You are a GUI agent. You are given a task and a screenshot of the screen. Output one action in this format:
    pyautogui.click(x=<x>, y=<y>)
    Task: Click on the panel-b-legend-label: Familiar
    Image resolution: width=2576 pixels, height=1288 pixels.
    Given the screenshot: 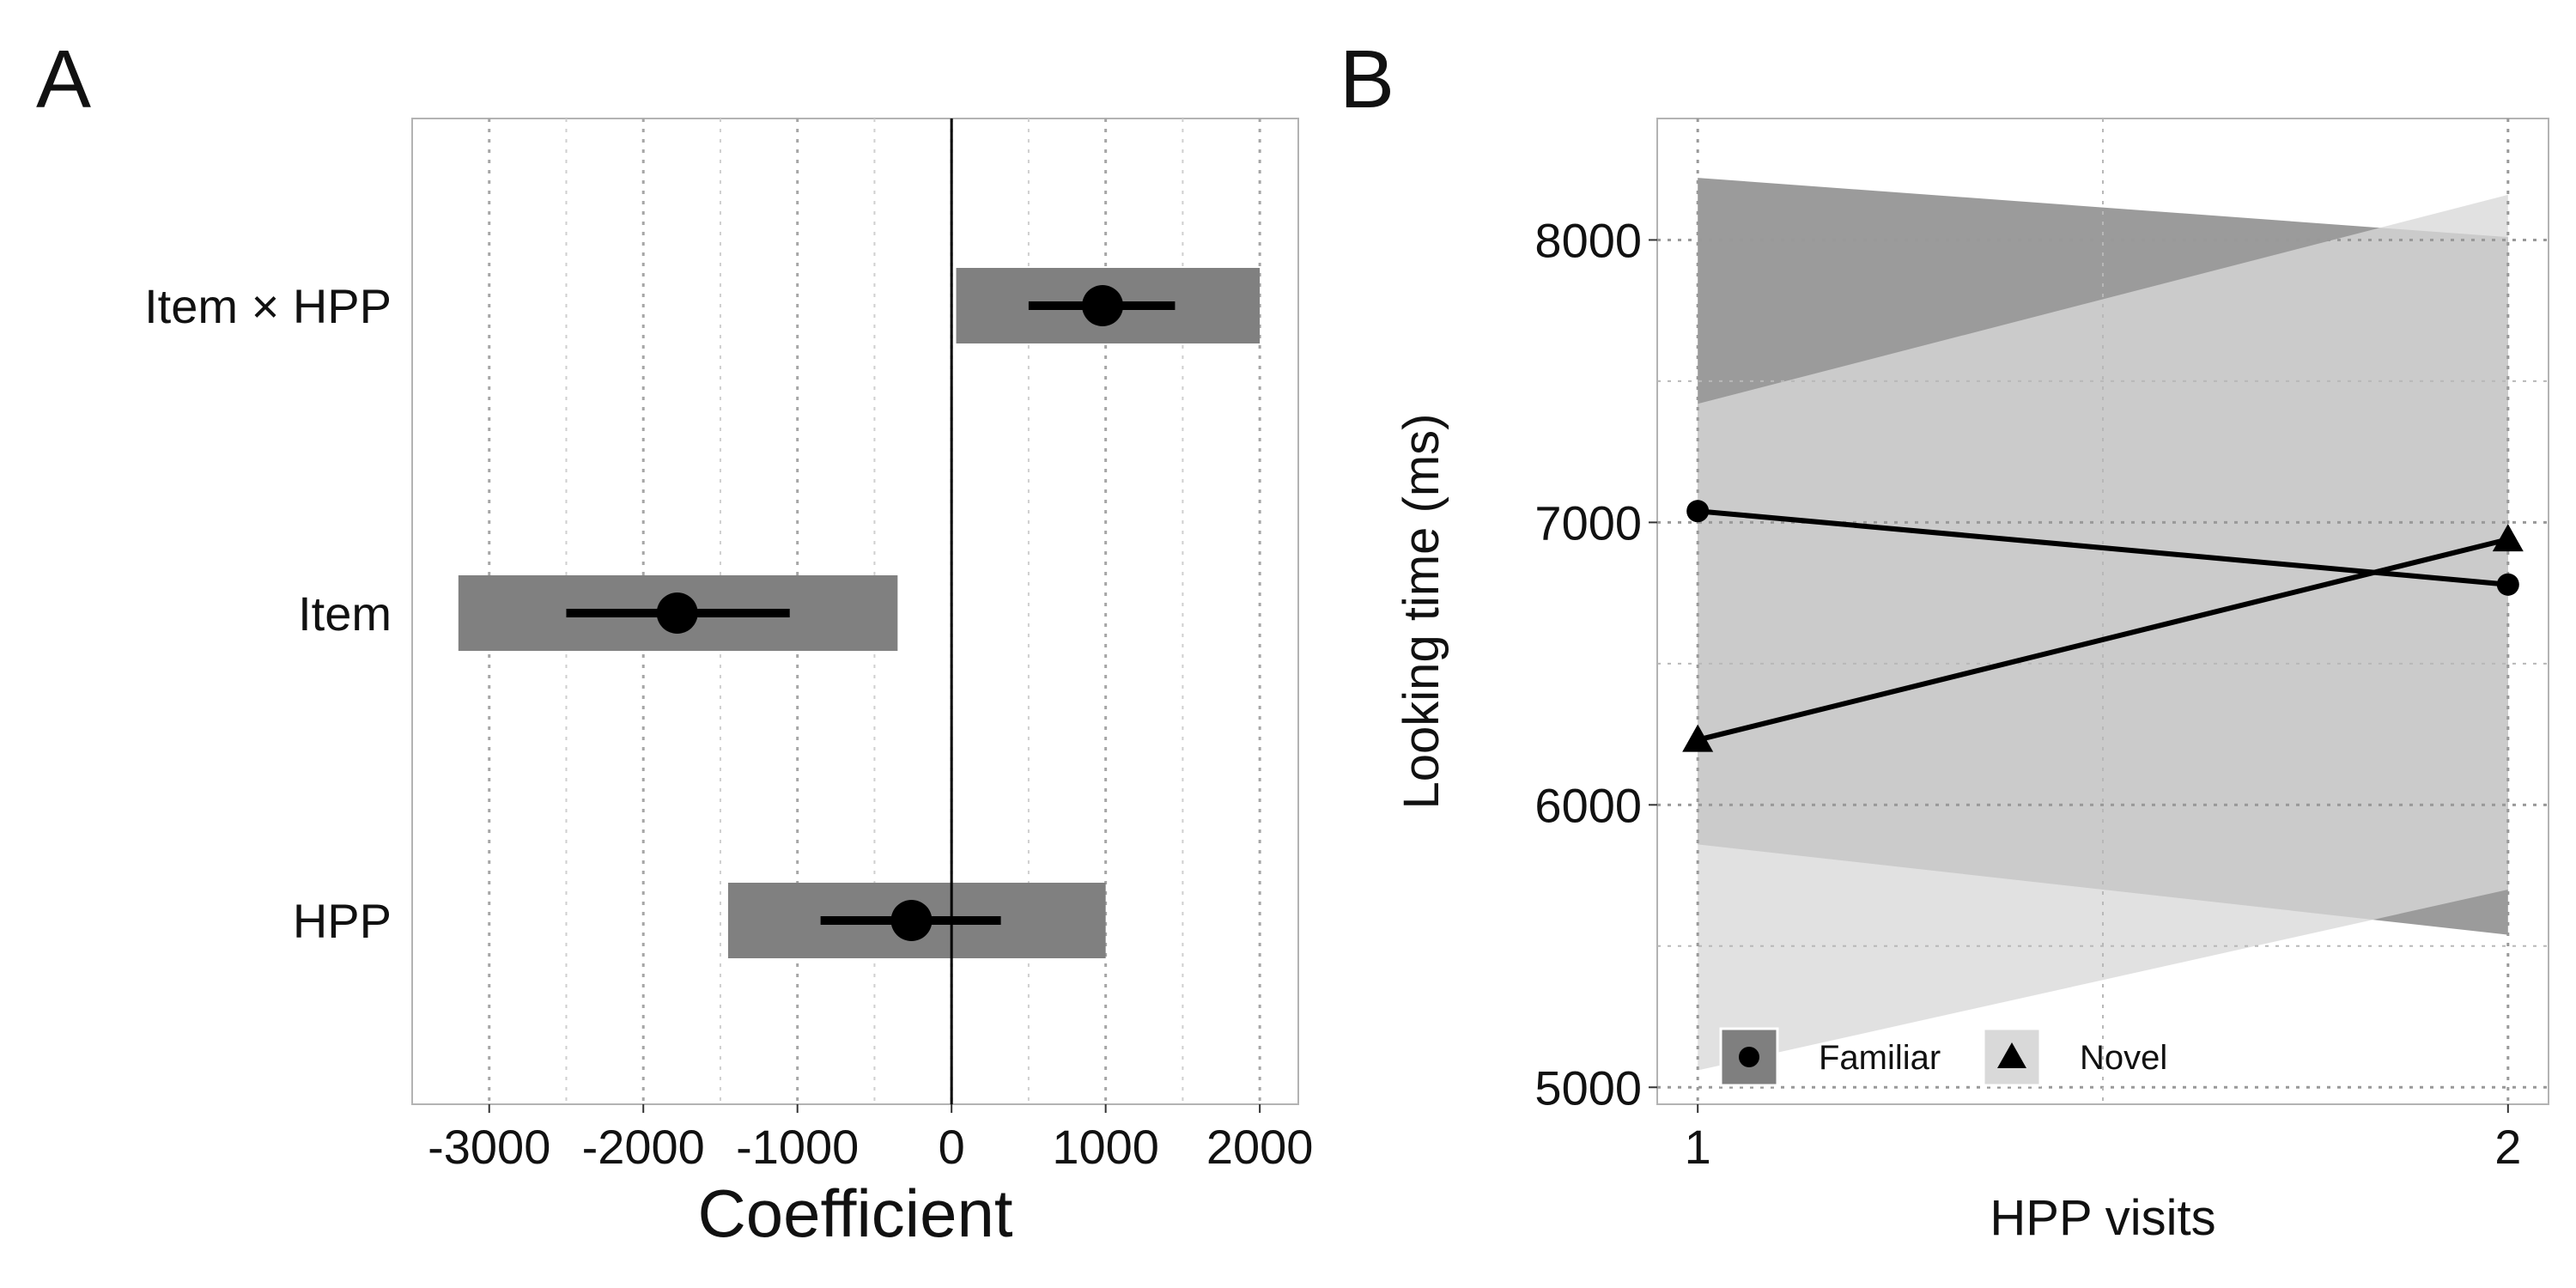 What is the action you would take?
    pyautogui.click(x=1880, y=1058)
    